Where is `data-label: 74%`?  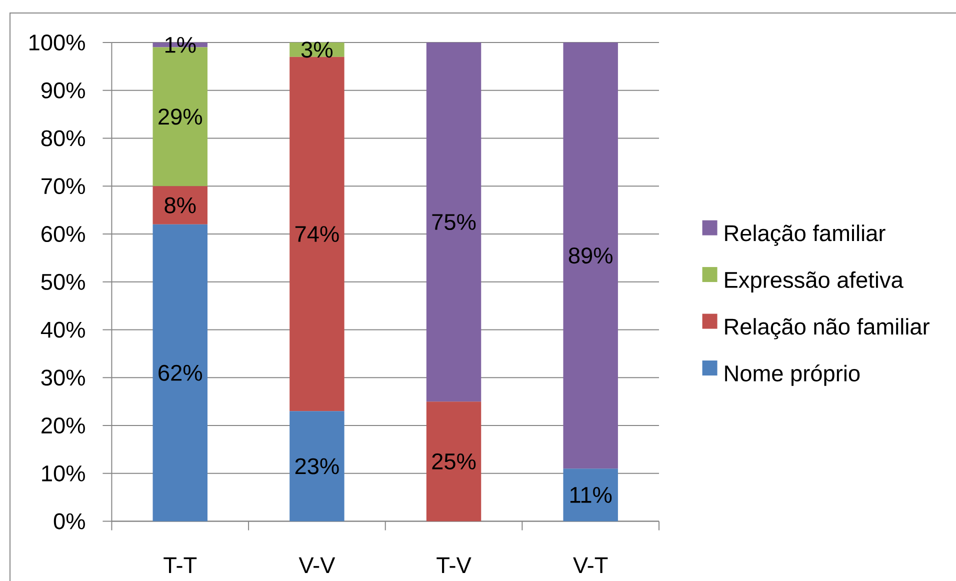
data-label: 74% is located at coordinates (317, 234).